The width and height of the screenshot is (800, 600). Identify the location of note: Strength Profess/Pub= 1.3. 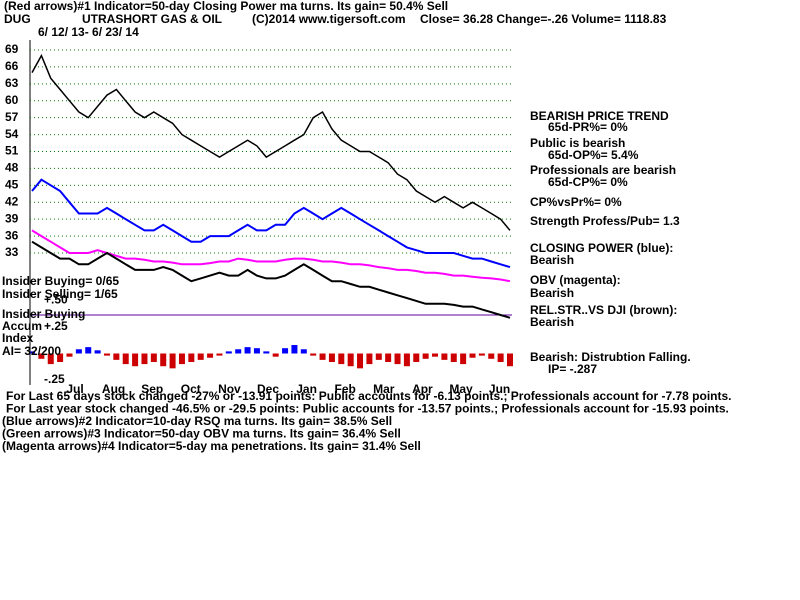
(605, 221).